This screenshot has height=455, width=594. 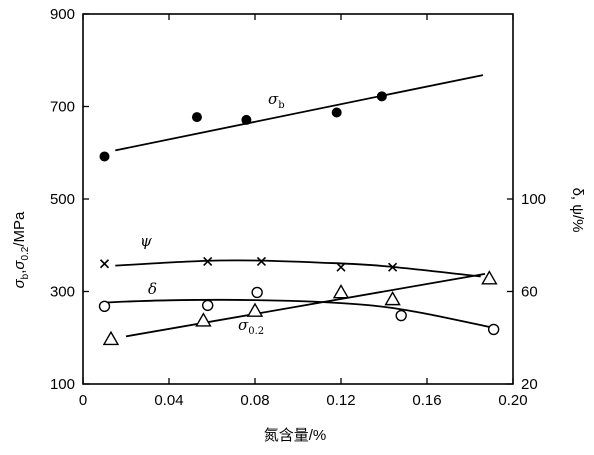 What do you see at coordinates (168, 400) in the screenshot?
I see `x-tick-label: 0.04` at bounding box center [168, 400].